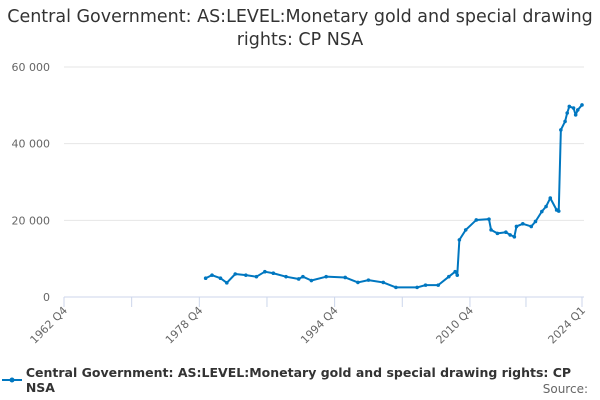  Describe the element at coordinates (49, 325) in the screenshot. I see `x-tick-label: 1962 Q4` at that location.